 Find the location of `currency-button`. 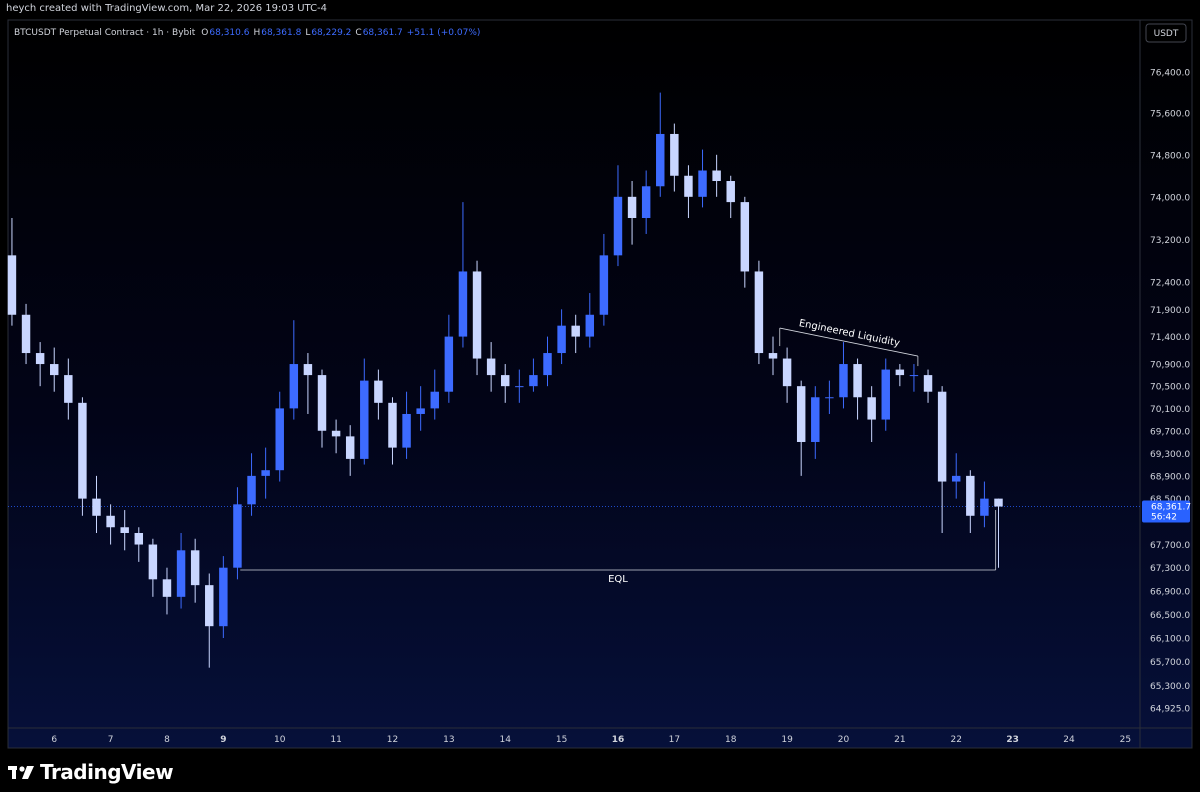

currency-button is located at coordinates (1166, 33).